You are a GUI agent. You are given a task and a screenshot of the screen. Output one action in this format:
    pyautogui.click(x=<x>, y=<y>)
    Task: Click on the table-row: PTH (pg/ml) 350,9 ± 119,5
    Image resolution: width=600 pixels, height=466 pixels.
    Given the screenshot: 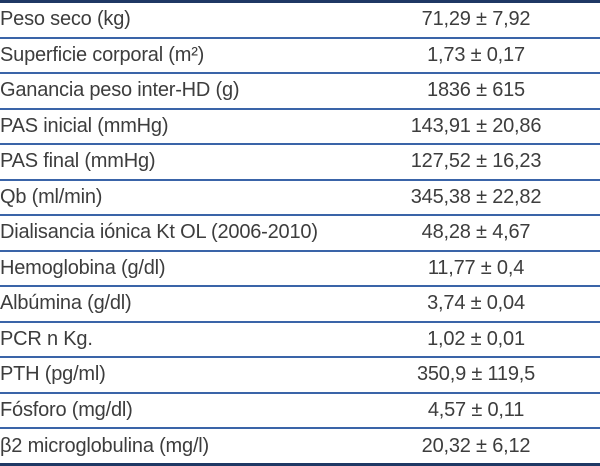 What is the action you would take?
    pyautogui.click(x=300, y=375)
    